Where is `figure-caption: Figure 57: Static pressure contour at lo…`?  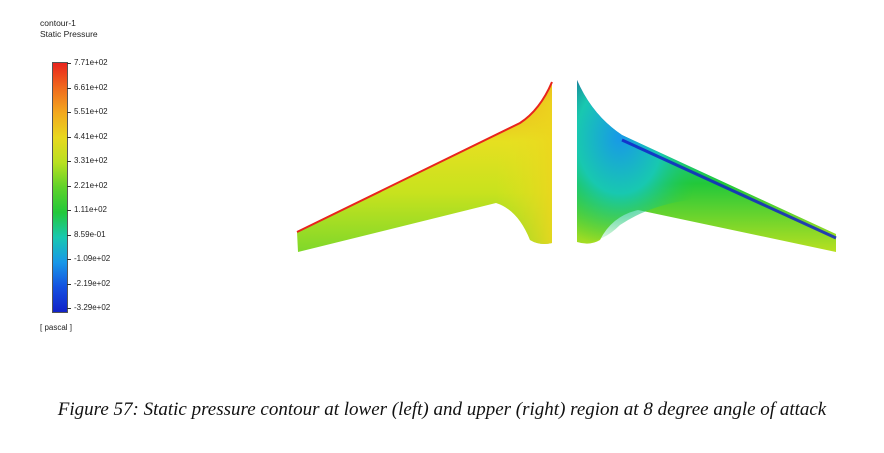 figure-caption: Figure 57: Static pressure contour at lo… is located at coordinates (442, 409).